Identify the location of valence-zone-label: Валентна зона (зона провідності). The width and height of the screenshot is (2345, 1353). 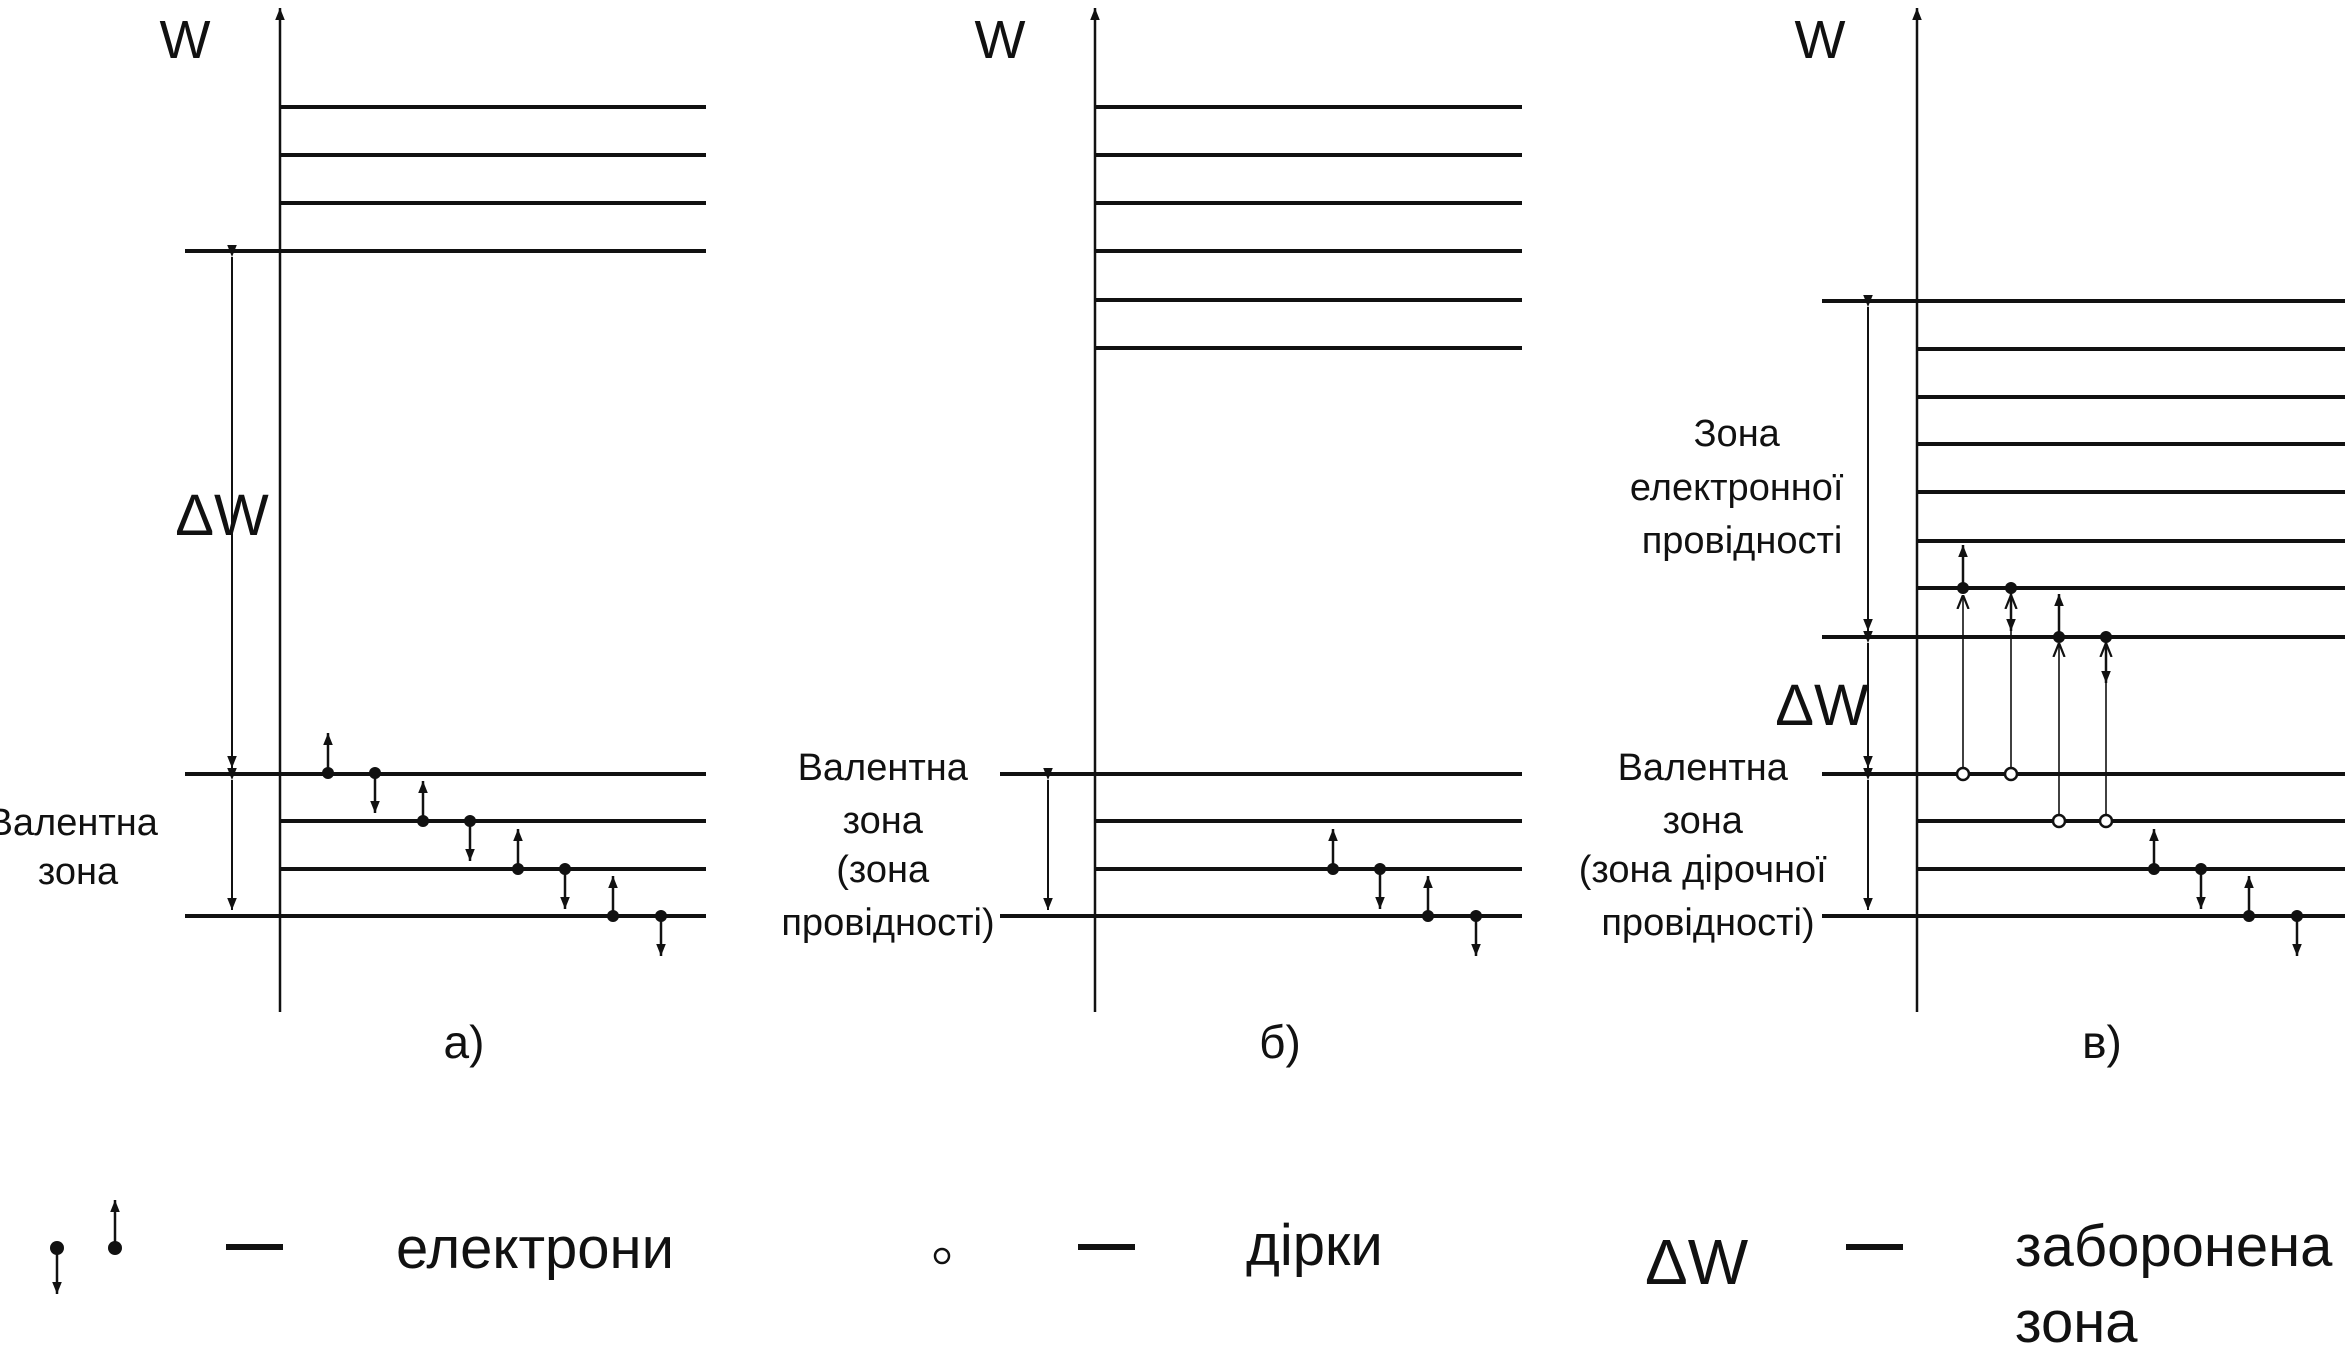
(887, 845).